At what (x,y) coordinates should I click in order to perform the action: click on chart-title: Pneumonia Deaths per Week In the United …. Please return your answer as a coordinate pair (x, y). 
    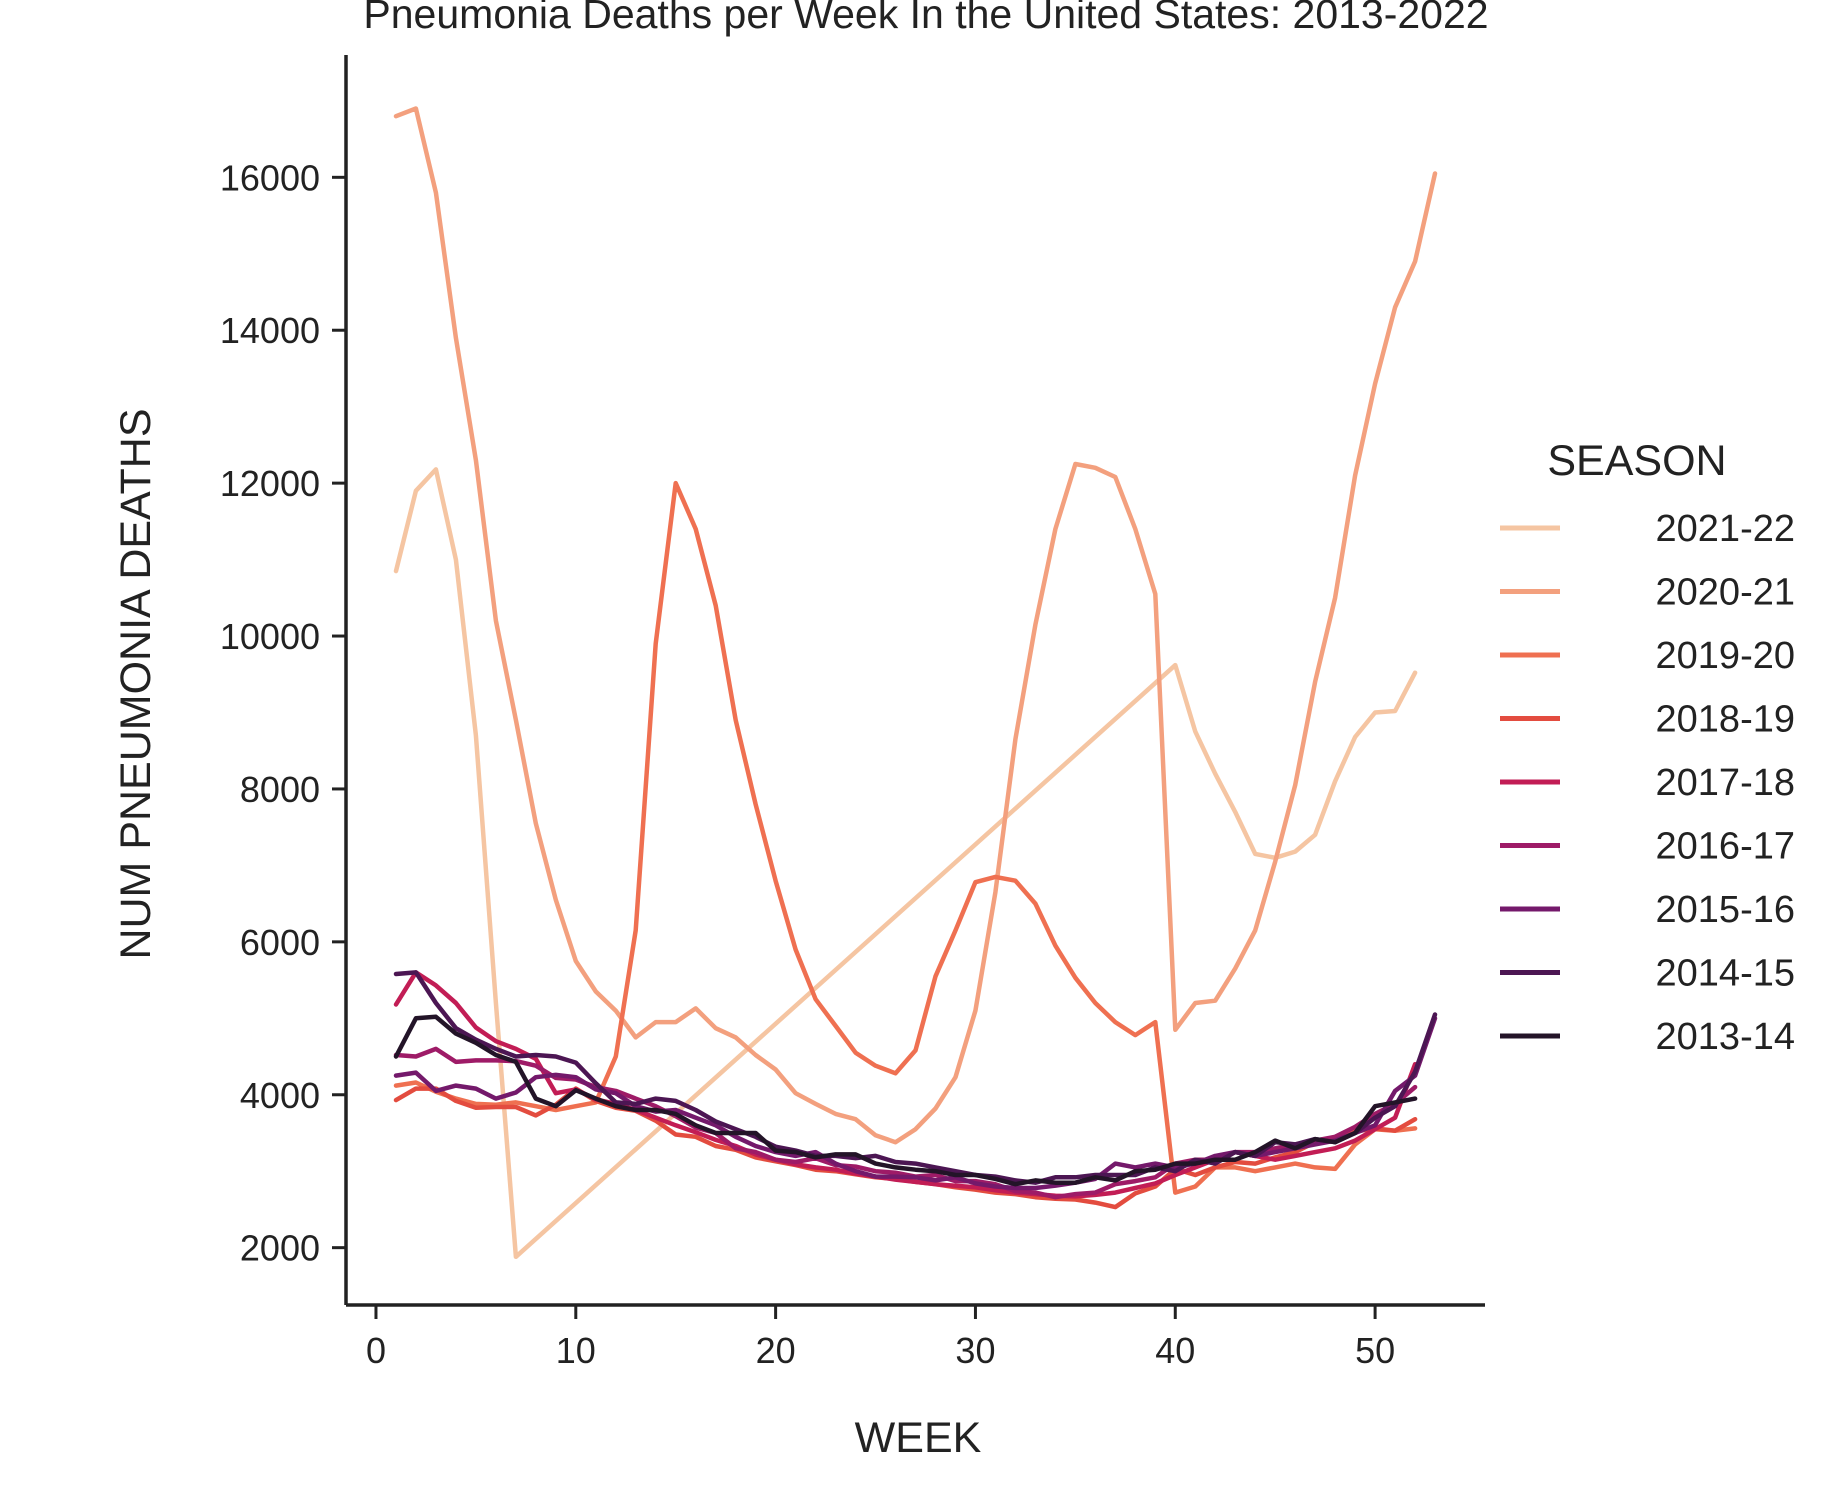
    Looking at the image, I should click on (925, 18).